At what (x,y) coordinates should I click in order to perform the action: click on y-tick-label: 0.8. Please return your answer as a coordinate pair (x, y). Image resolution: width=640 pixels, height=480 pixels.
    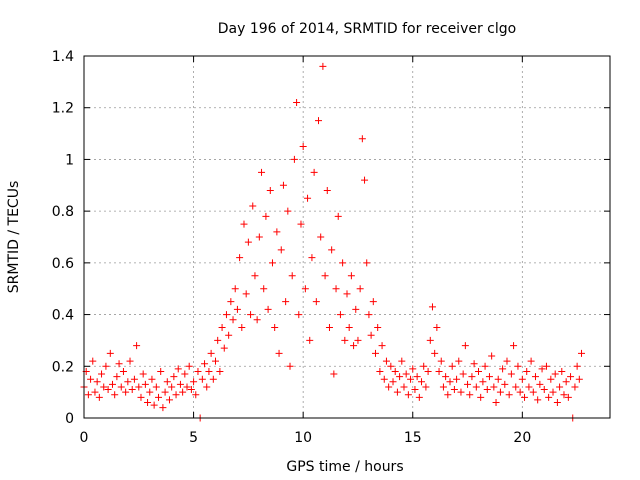
    Looking at the image, I should click on (63, 212).